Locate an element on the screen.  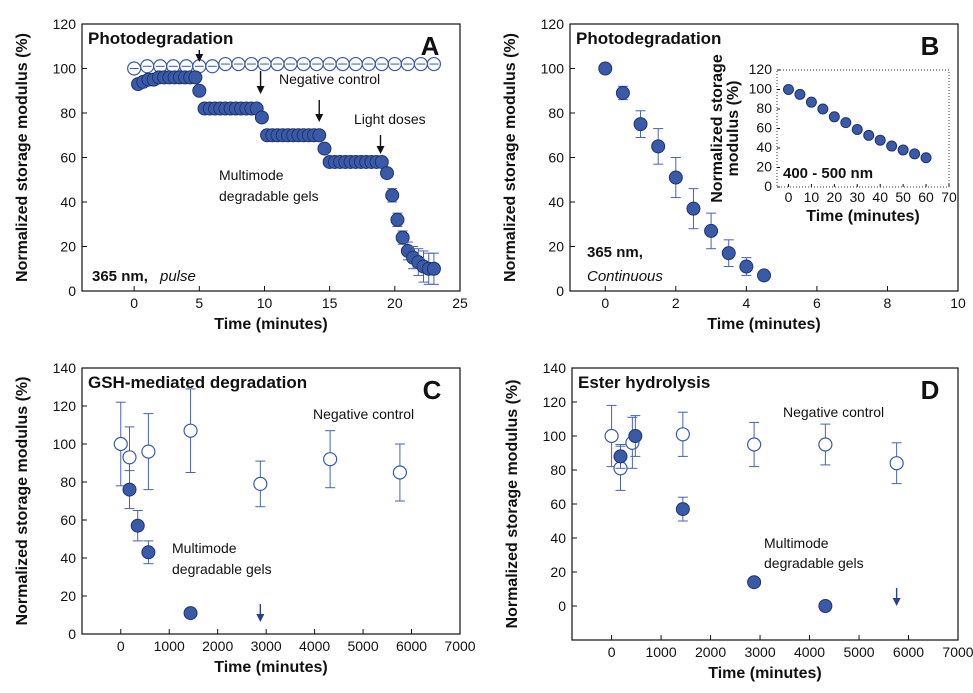
panel-title: Ester hydrolysis is located at coordinates (644, 382).